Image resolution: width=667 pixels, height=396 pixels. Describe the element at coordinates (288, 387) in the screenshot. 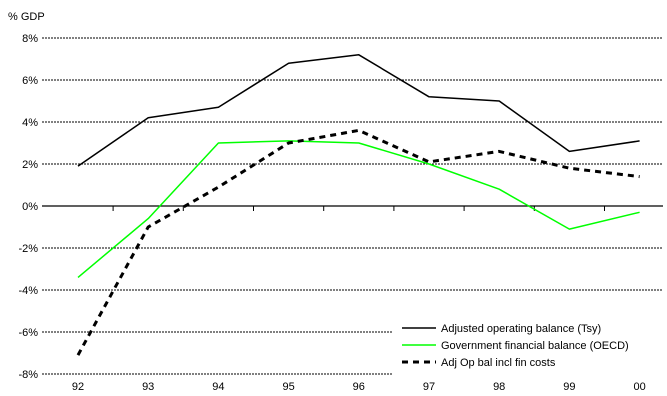

I see `x-tick-label: 95` at that location.